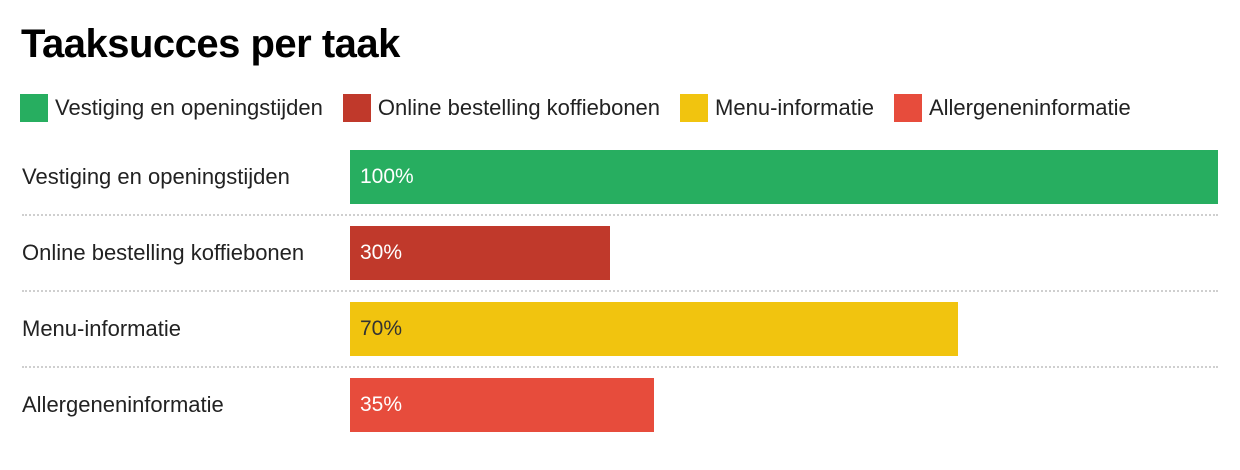 This screenshot has height=470, width=1240. Describe the element at coordinates (794, 107) in the screenshot. I see `legend-label: Menu-informatie` at that location.